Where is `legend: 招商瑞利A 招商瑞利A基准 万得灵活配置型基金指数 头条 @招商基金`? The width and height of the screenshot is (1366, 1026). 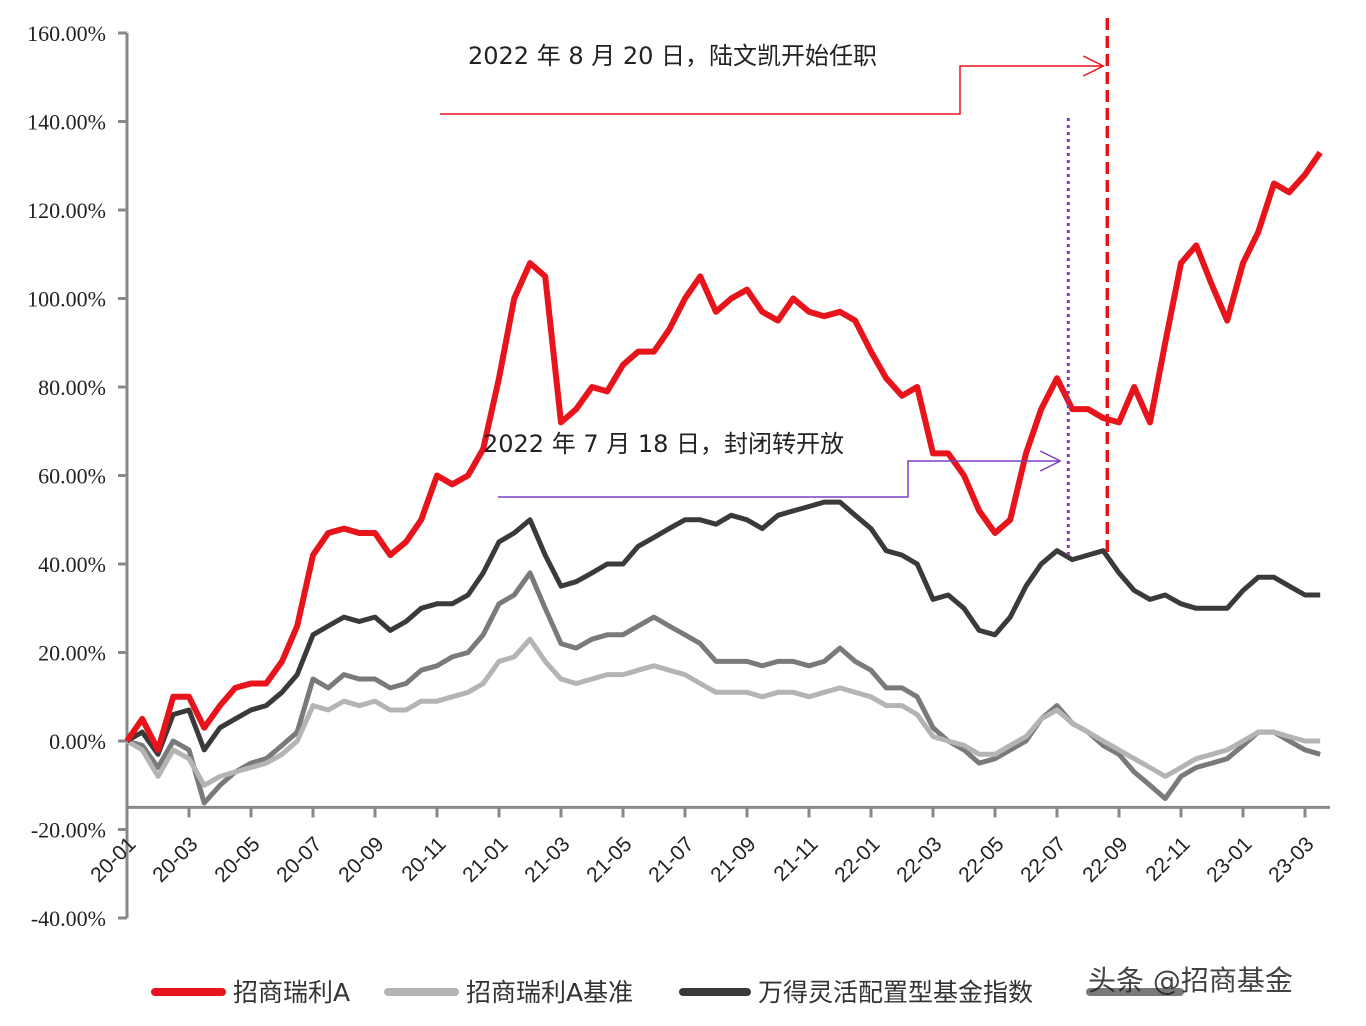 legend: 招商瑞利A 招商瑞利A基准 万得灵活配置型基金指数 头条 @招商基金 is located at coordinates (722, 985).